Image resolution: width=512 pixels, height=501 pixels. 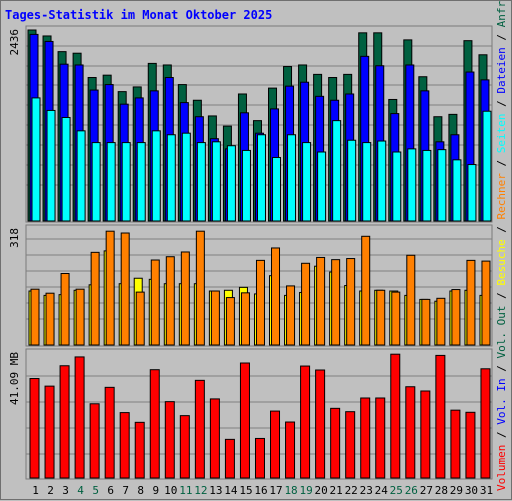 What do you see at coordinates (501, 435) in the screenshot?
I see `legend-item-1: /` at bounding box center [501, 435].